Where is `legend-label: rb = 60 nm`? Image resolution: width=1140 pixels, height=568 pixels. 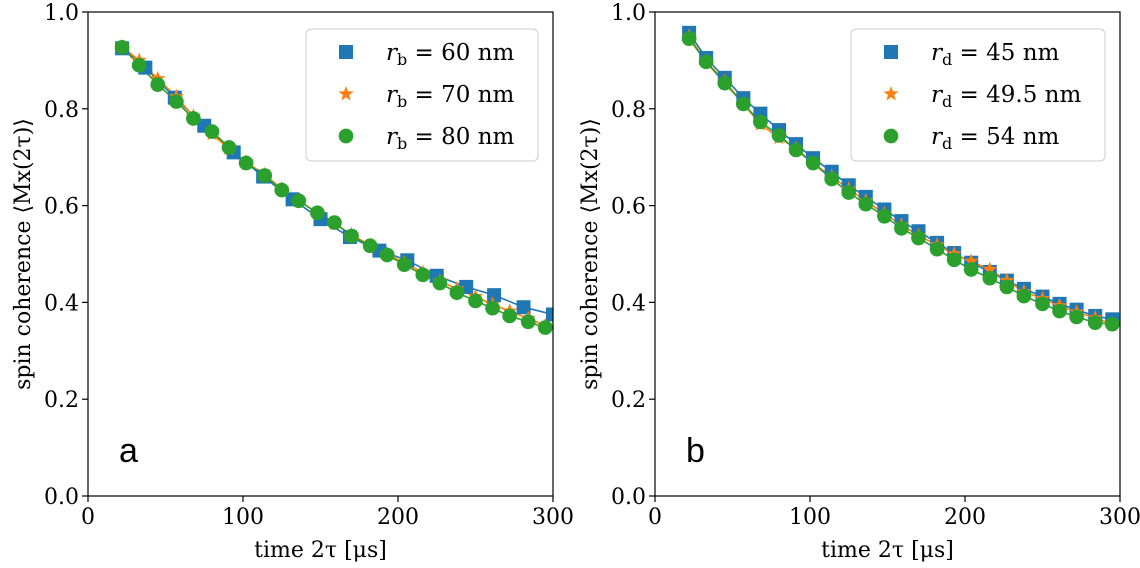
legend-label: rb = 60 nm is located at coordinates (450, 54).